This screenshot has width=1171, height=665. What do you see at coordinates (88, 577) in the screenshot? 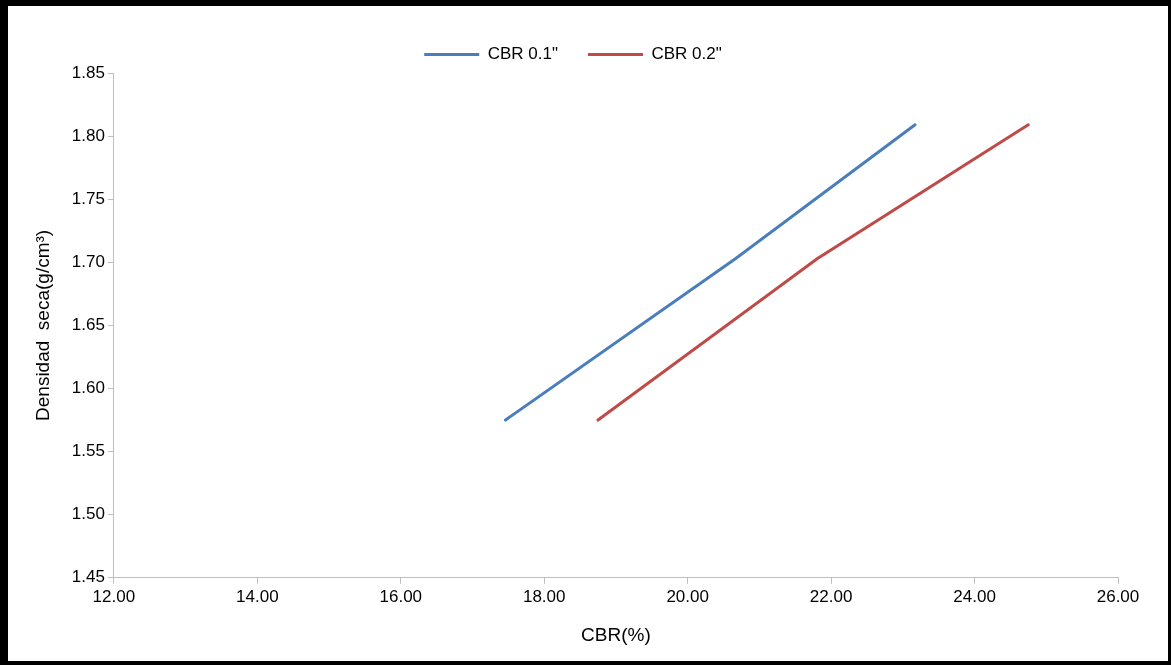
I see `y-tick-label: 1.45` at bounding box center [88, 577].